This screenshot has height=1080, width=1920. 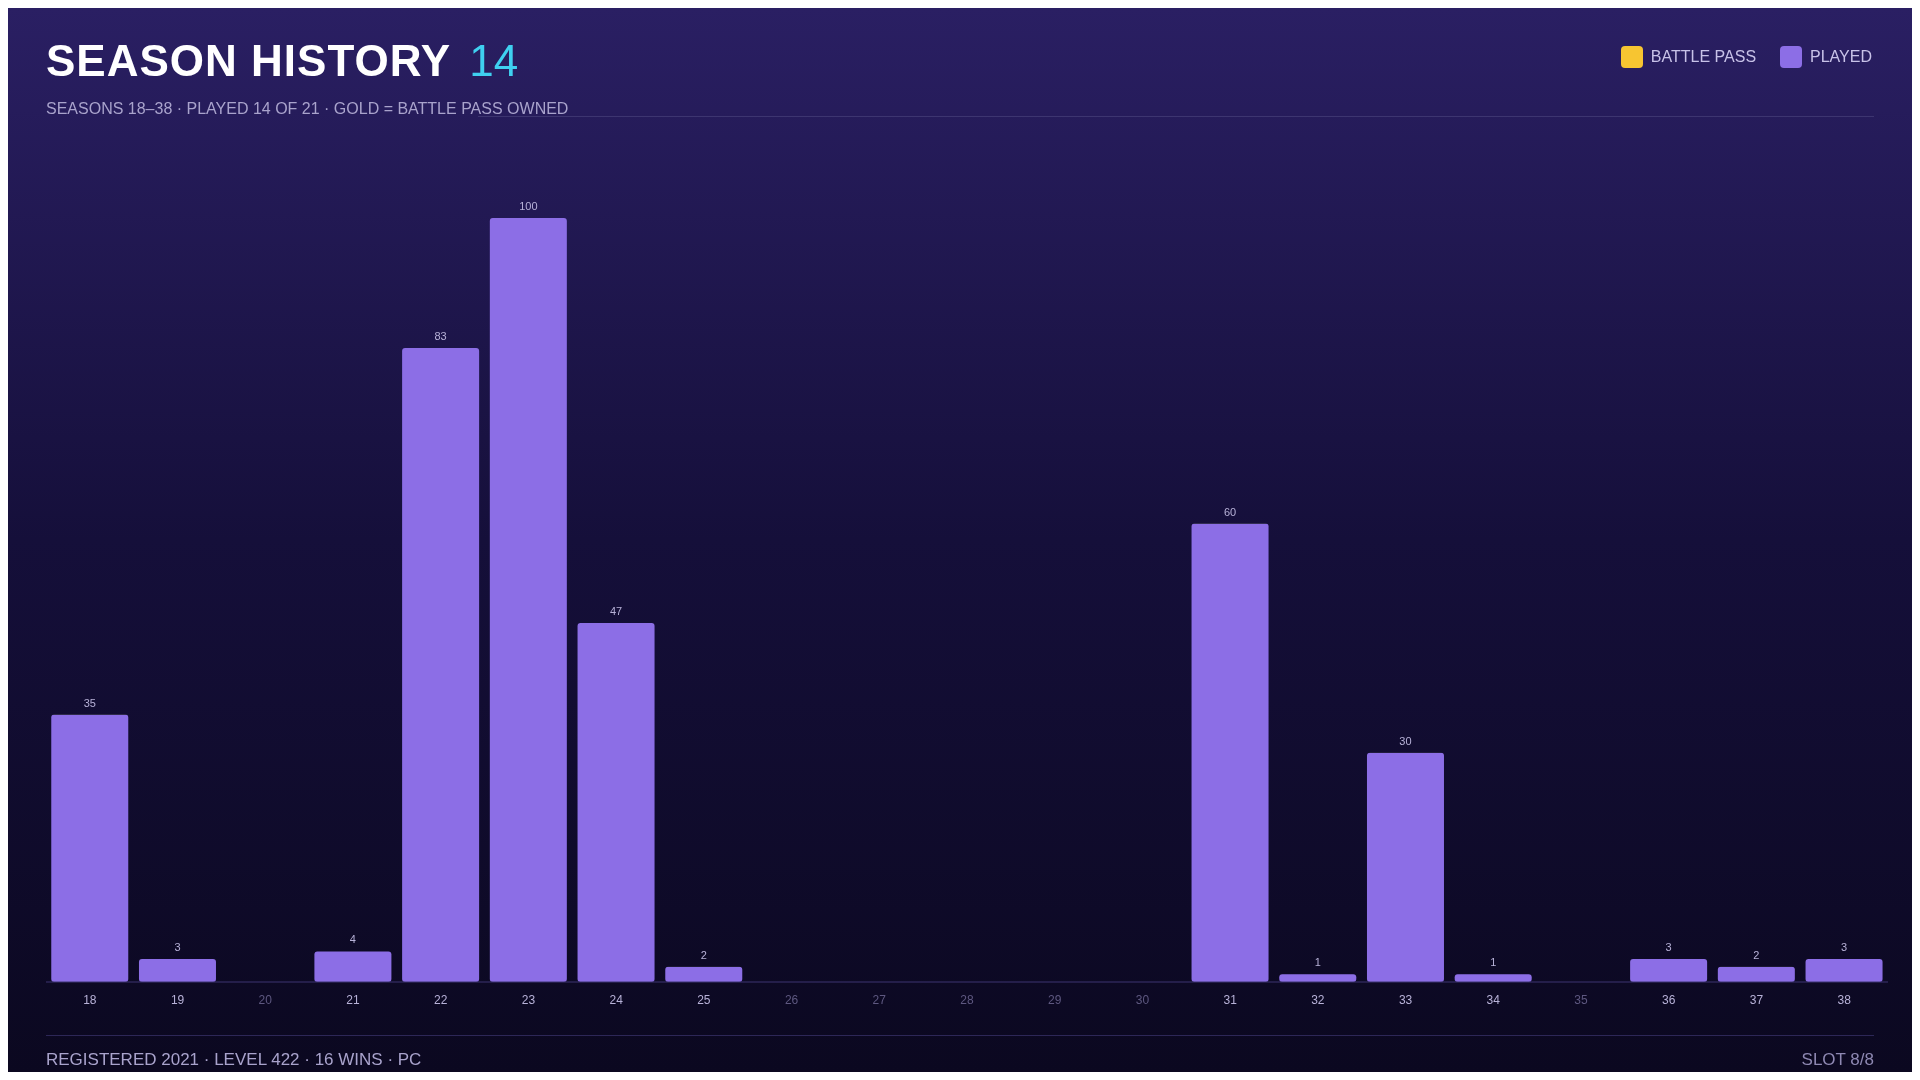 What do you see at coordinates (494, 61) in the screenshot?
I see `text: 14` at bounding box center [494, 61].